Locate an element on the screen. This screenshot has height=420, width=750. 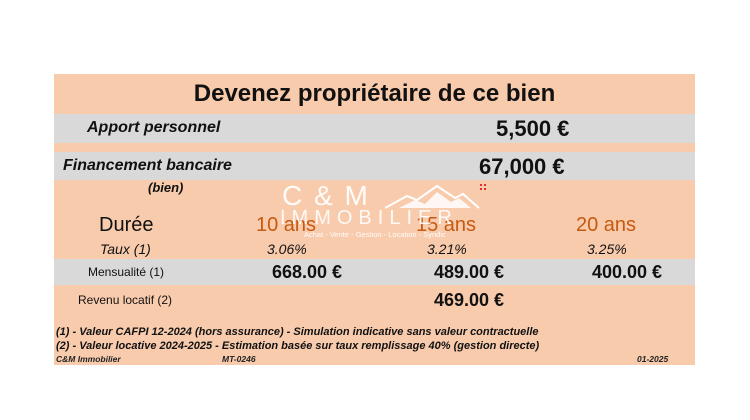
duree-option-15: 15 ans is located at coordinates (446, 225).